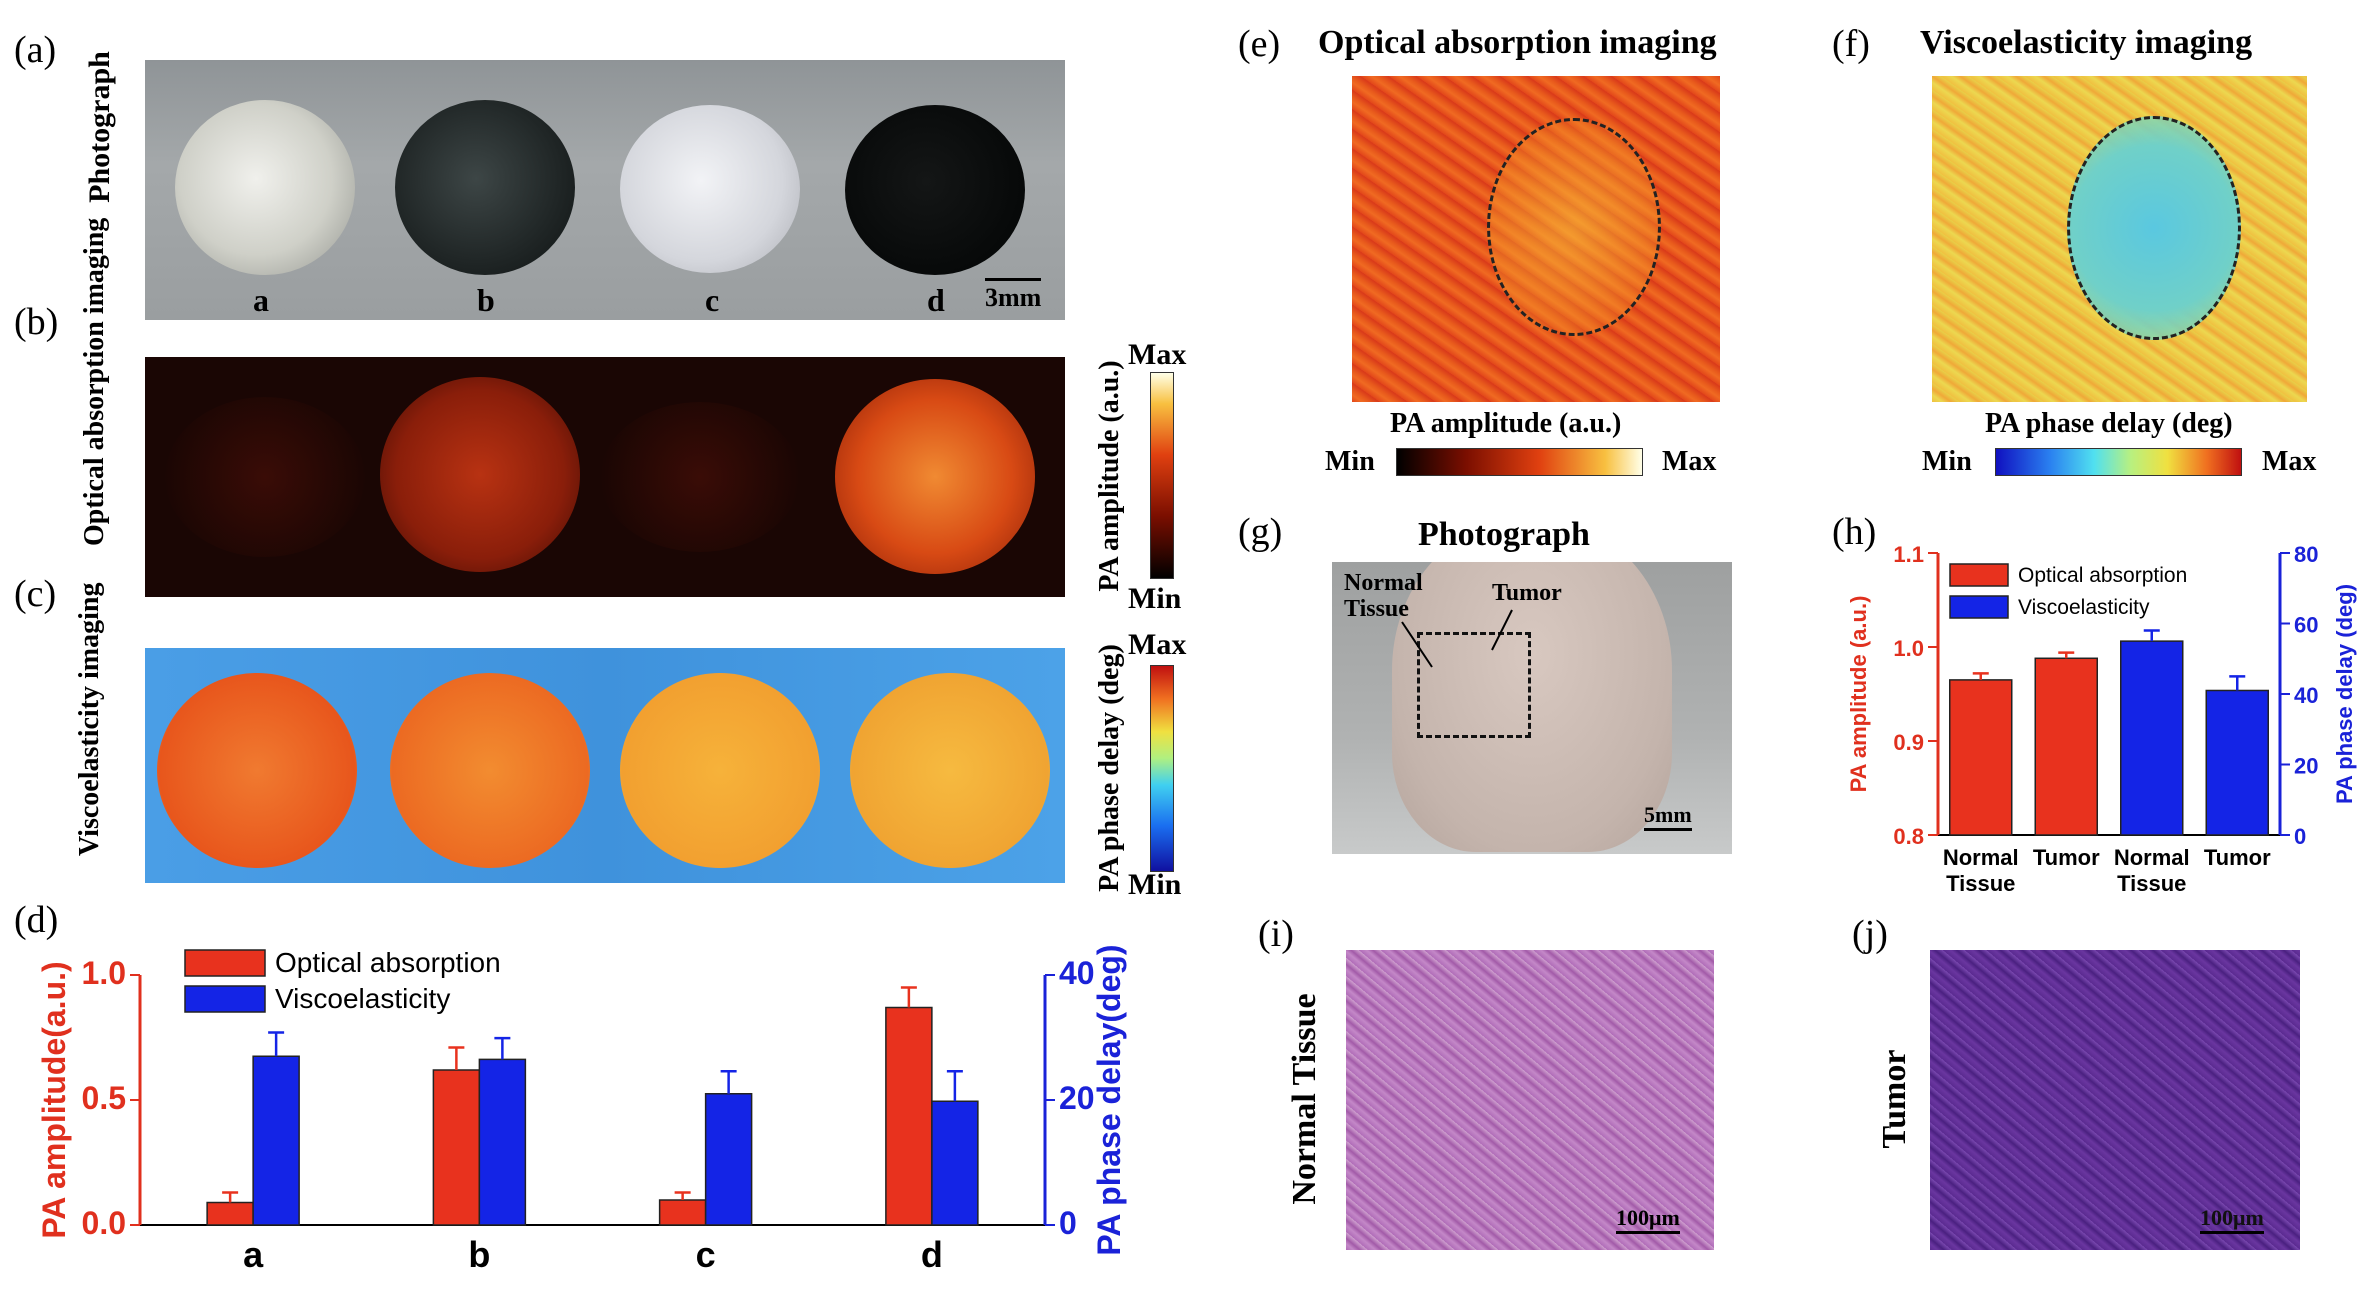 The image size is (2372, 1295). What do you see at coordinates (950, 770) in the screenshot?
I see `visco-sample-d` at bounding box center [950, 770].